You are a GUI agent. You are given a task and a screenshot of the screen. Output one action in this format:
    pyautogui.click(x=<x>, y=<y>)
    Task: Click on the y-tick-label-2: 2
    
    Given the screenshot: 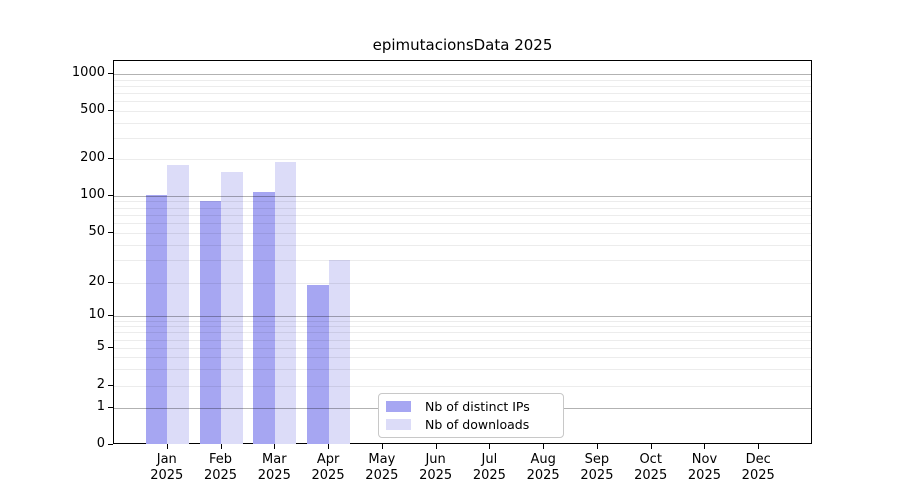 What is the action you would take?
    pyautogui.click(x=100, y=384)
    